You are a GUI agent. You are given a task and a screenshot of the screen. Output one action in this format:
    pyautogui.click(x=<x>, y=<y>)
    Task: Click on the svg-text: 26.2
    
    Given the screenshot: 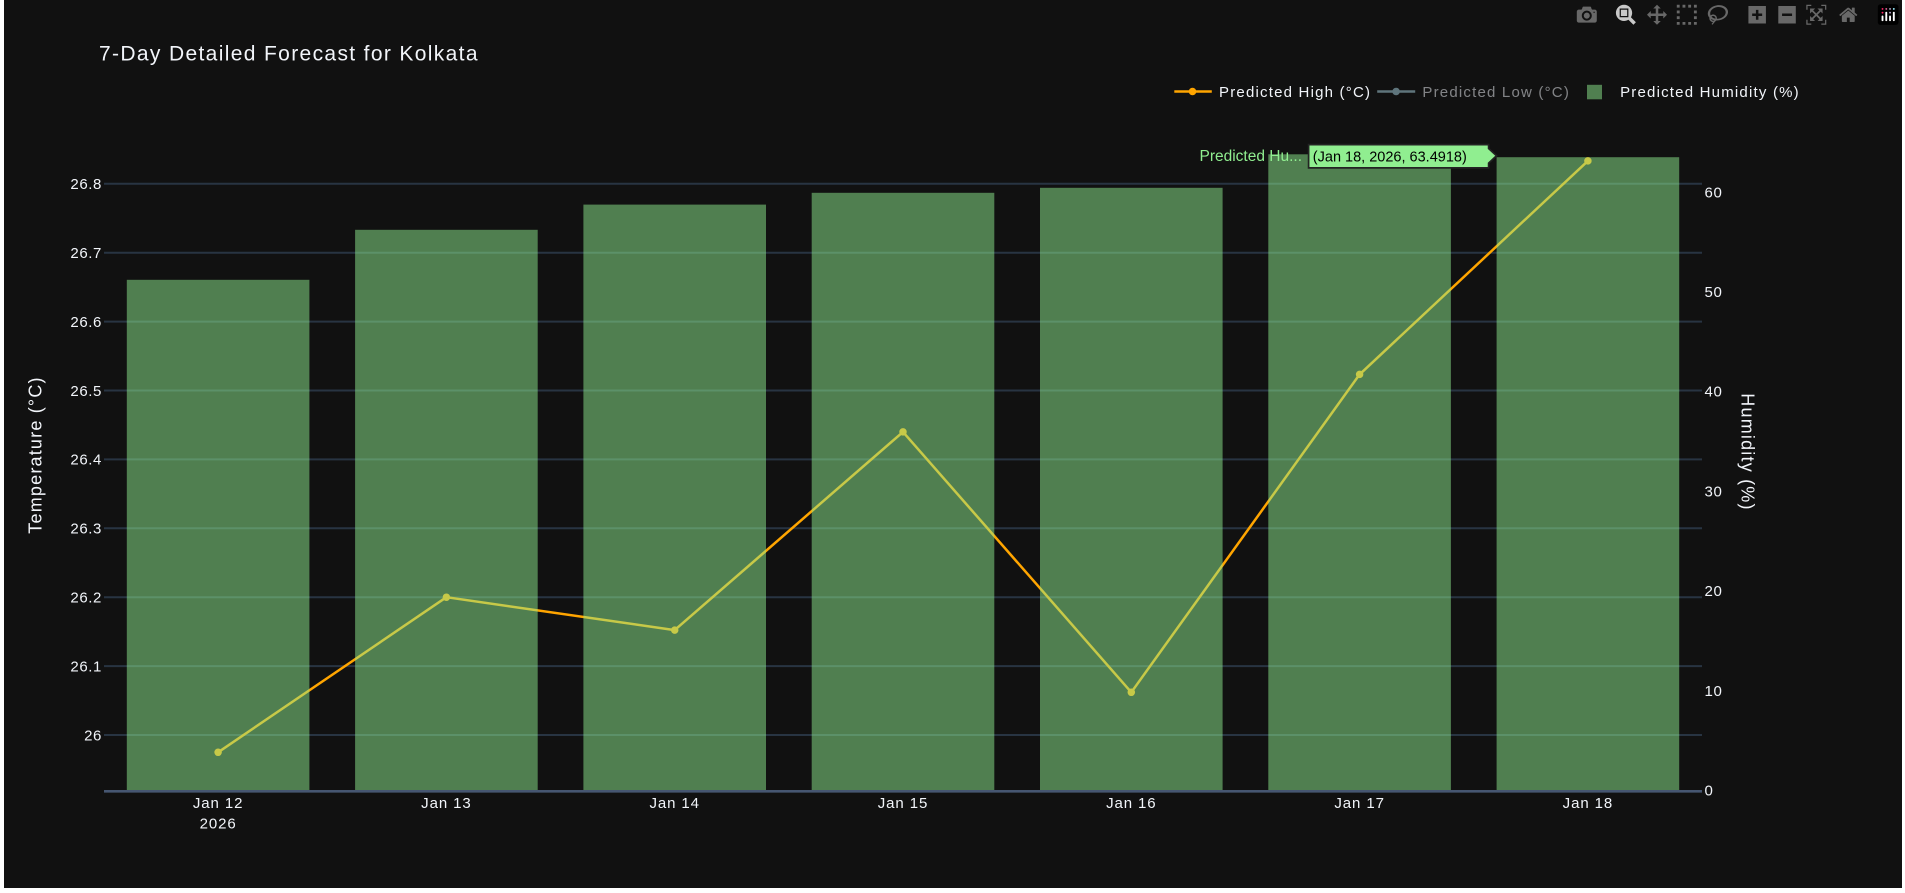 What is the action you would take?
    pyautogui.click(x=86, y=598)
    